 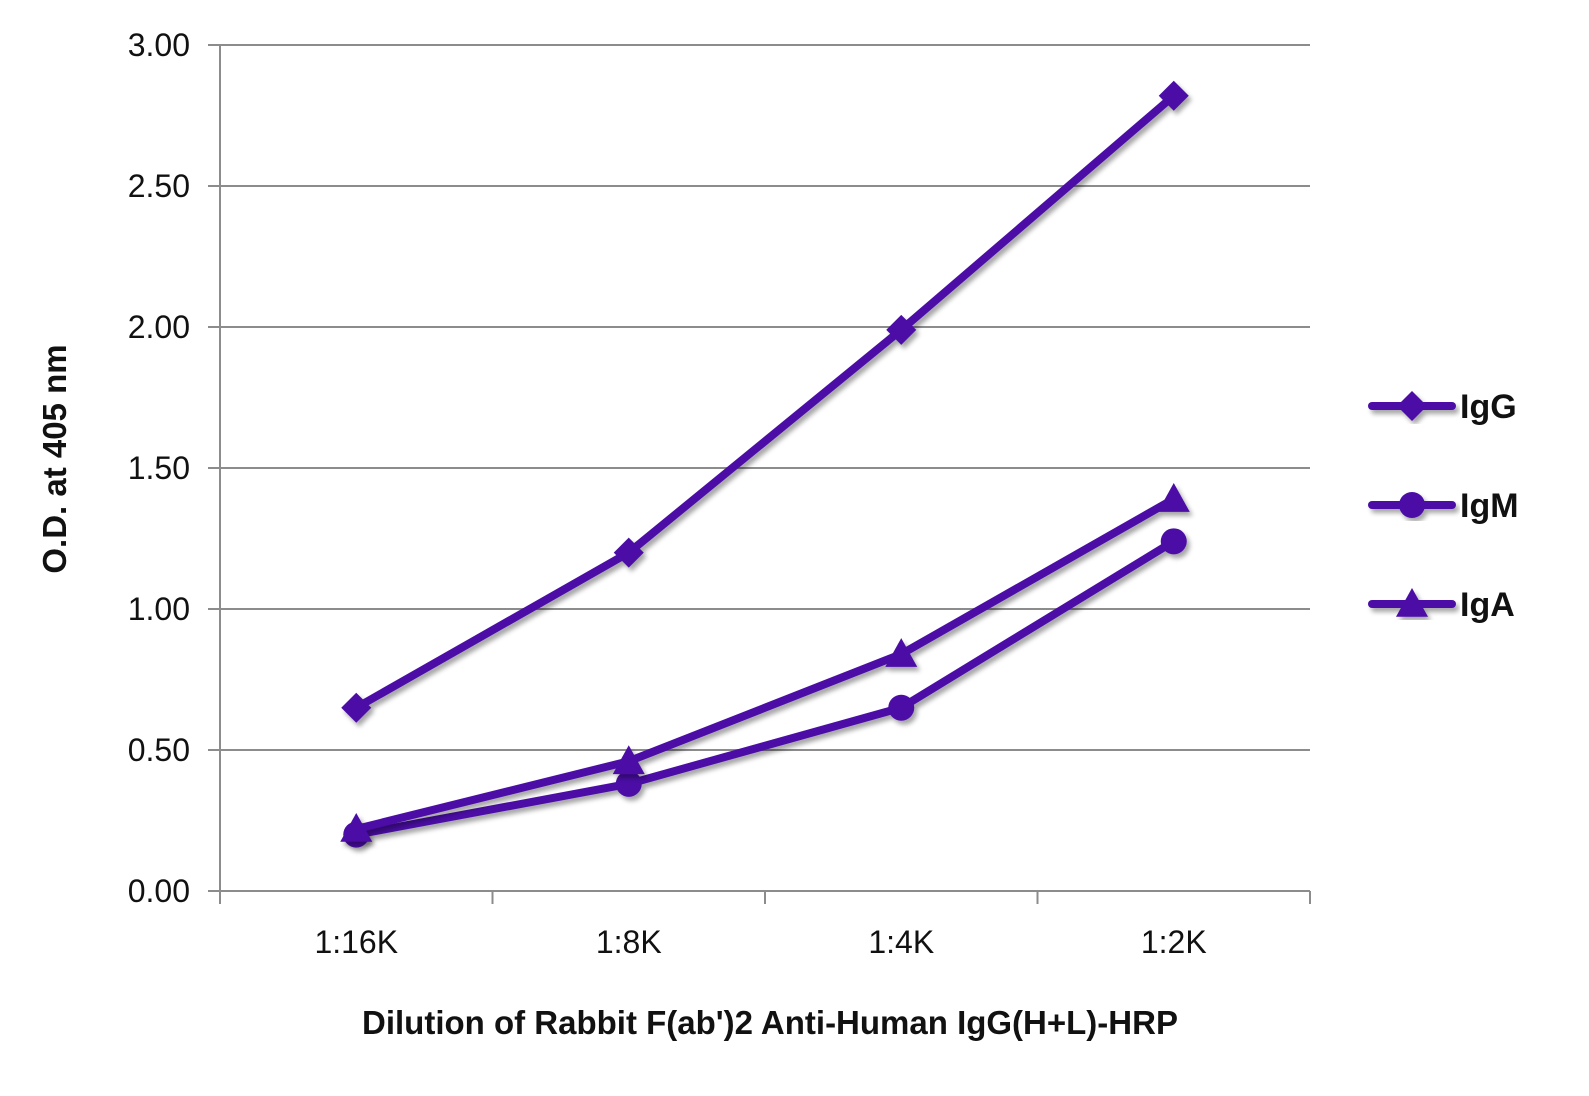 What do you see at coordinates (629, 942) in the screenshot?
I see `x-tick-label: 1:8K` at bounding box center [629, 942].